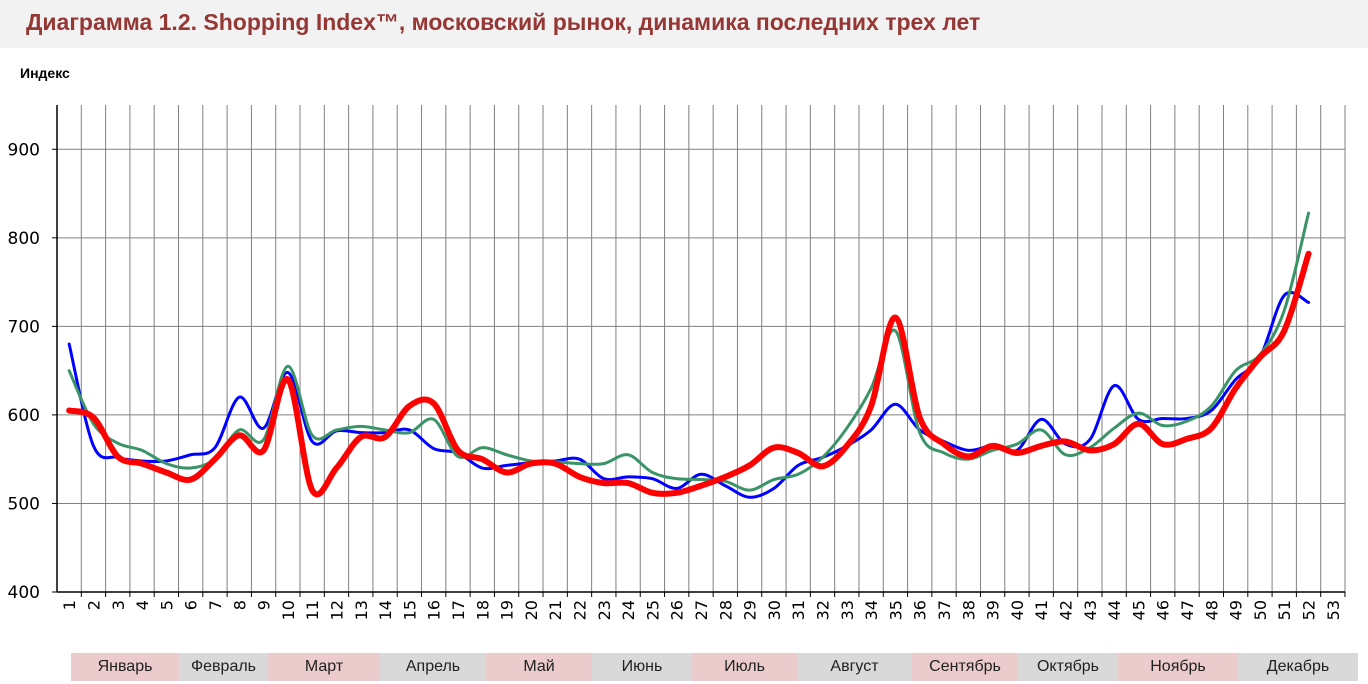  What do you see at coordinates (1090, 610) in the screenshot?
I see `x-tick-label: 43` at bounding box center [1090, 610].